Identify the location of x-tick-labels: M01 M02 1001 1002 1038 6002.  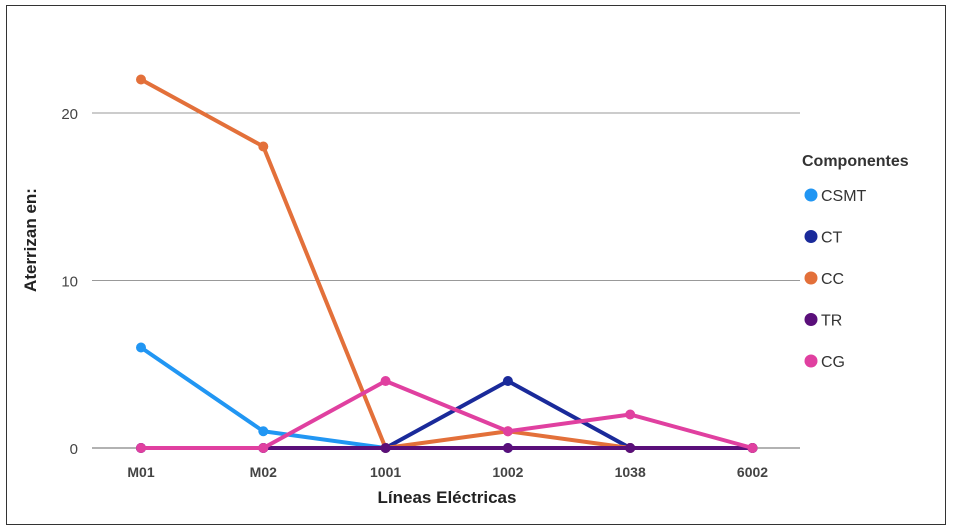
(447, 472).